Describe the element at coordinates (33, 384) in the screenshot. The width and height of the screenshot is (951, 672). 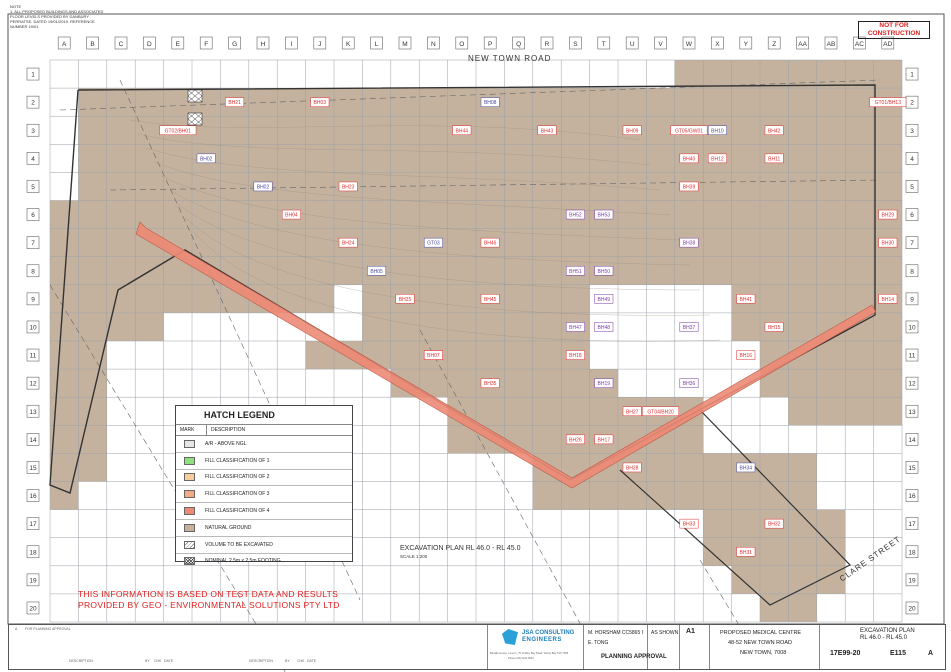
I see `row-label-left: 12` at that location.